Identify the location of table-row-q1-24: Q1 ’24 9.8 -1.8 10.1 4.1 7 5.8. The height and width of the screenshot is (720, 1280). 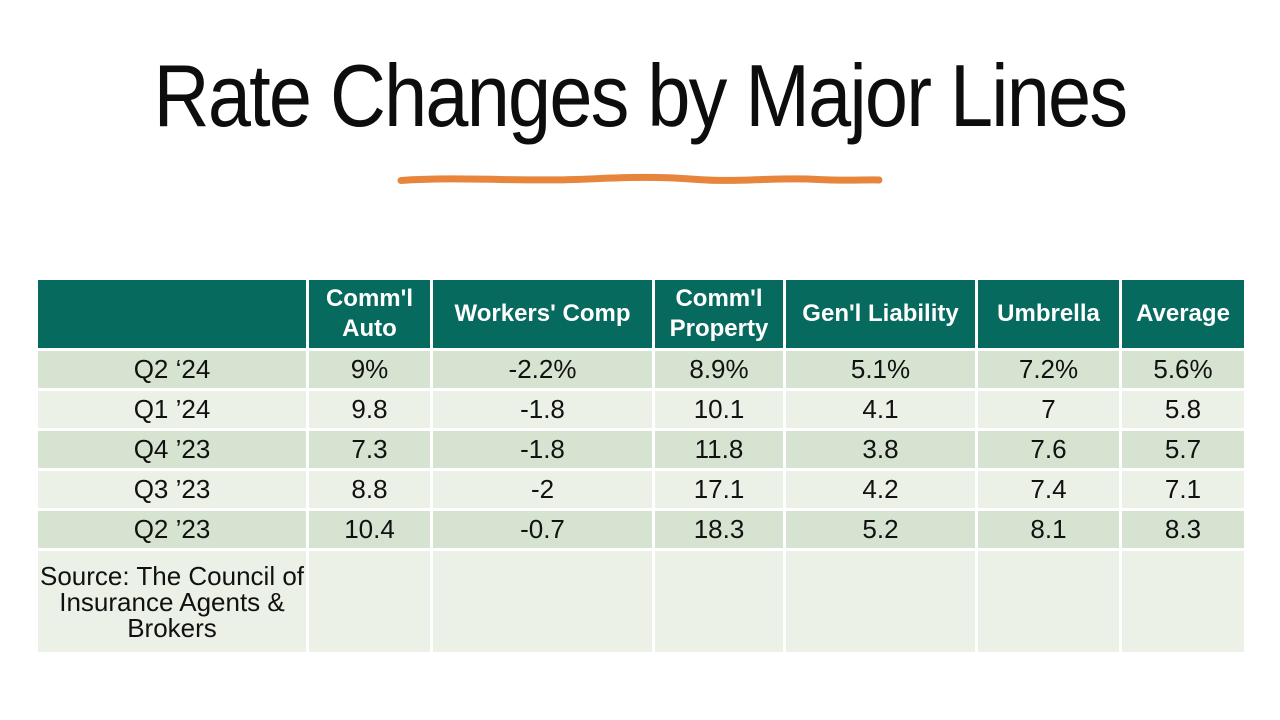
(641, 409).